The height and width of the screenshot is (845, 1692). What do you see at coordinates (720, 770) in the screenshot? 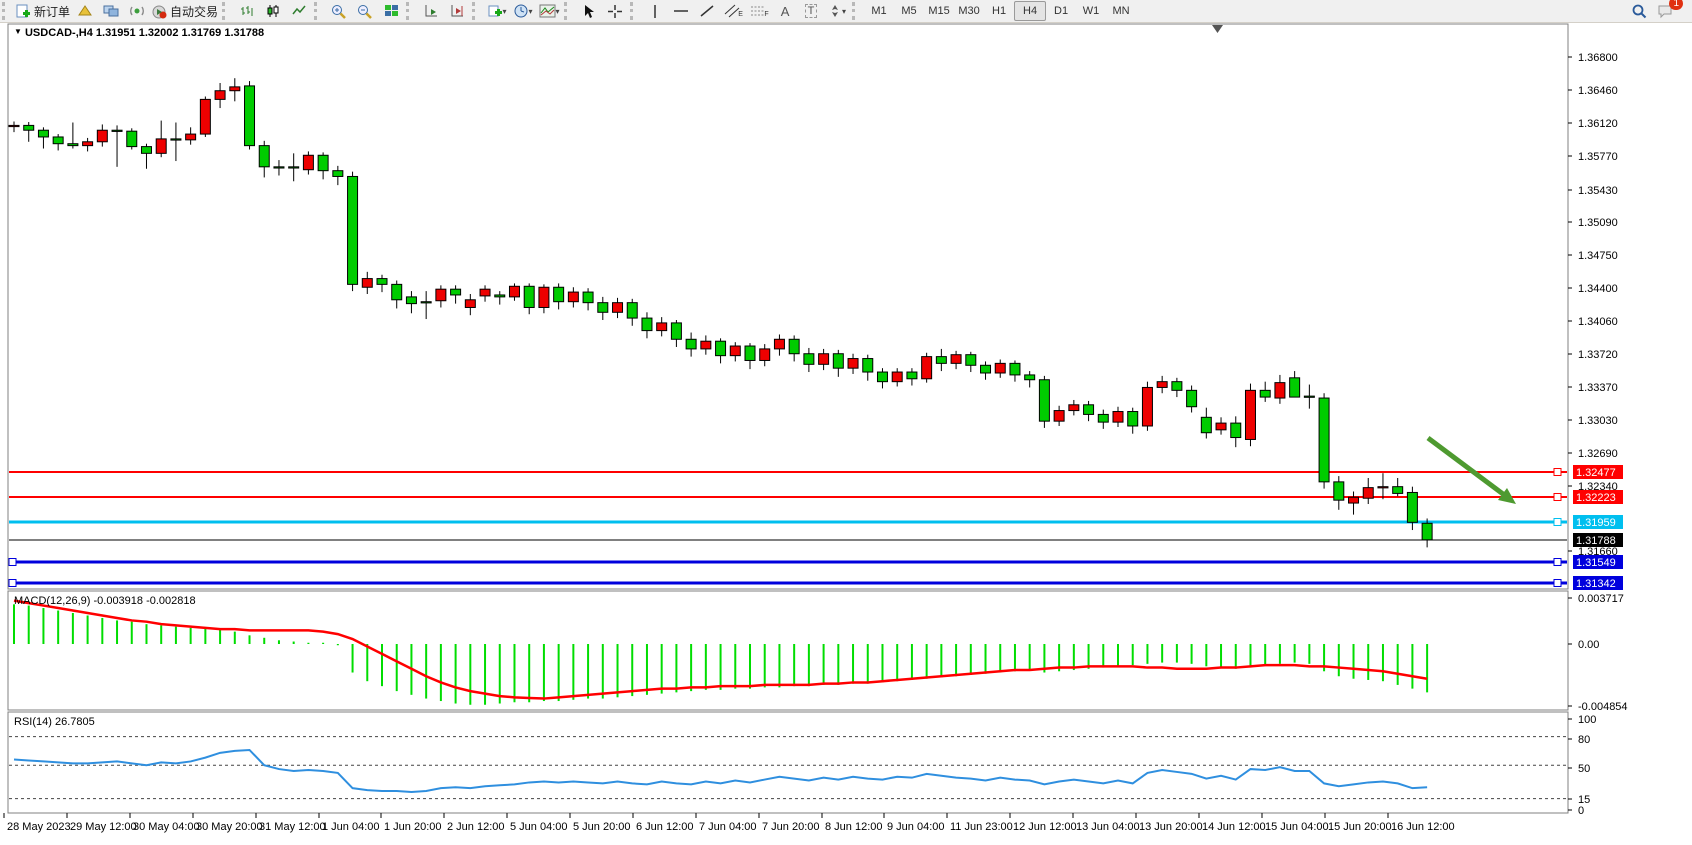
I see `rsi-line` at bounding box center [720, 770].